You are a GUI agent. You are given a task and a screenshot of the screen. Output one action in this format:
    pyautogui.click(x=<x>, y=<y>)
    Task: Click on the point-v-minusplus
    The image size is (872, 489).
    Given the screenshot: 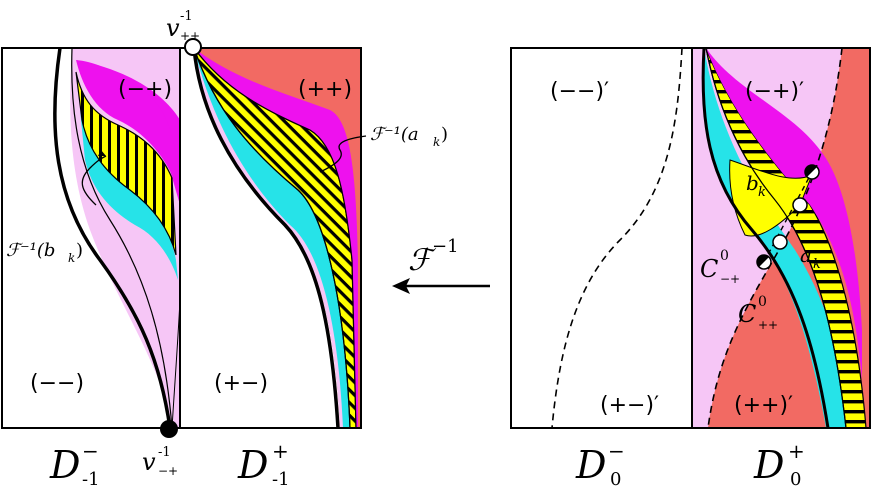 What is the action you would take?
    pyautogui.click(x=169, y=429)
    